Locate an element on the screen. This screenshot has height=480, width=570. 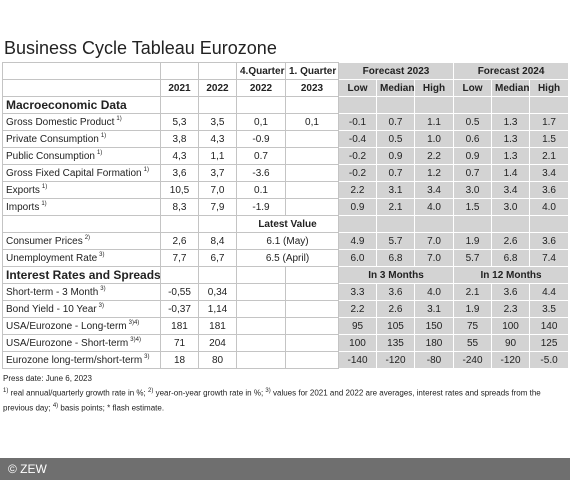
forecast-cell: 3.5 is located at coordinates (549, 309).